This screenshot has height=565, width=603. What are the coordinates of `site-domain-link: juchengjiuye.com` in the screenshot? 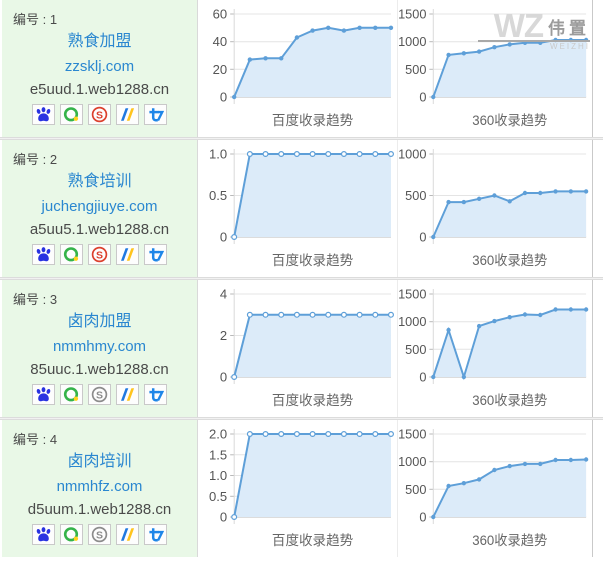 It's located at (99, 206).